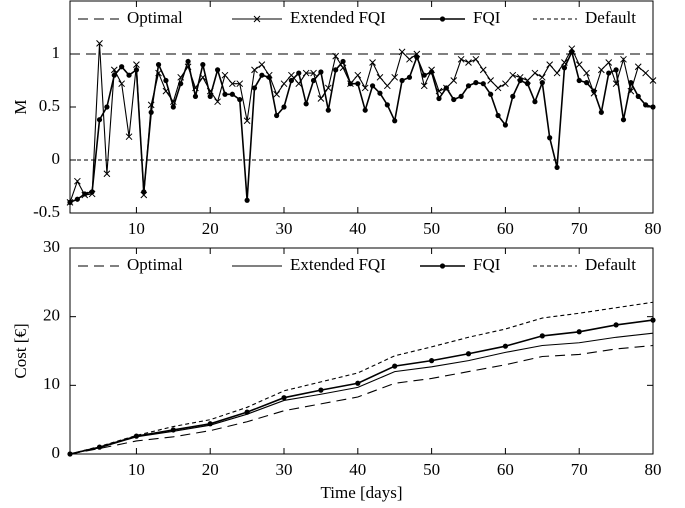 Image resolution: width=685 pixels, height=508 pixels. Describe the element at coordinates (20, 106) in the screenshot. I see `y-axis-label: M` at that location.